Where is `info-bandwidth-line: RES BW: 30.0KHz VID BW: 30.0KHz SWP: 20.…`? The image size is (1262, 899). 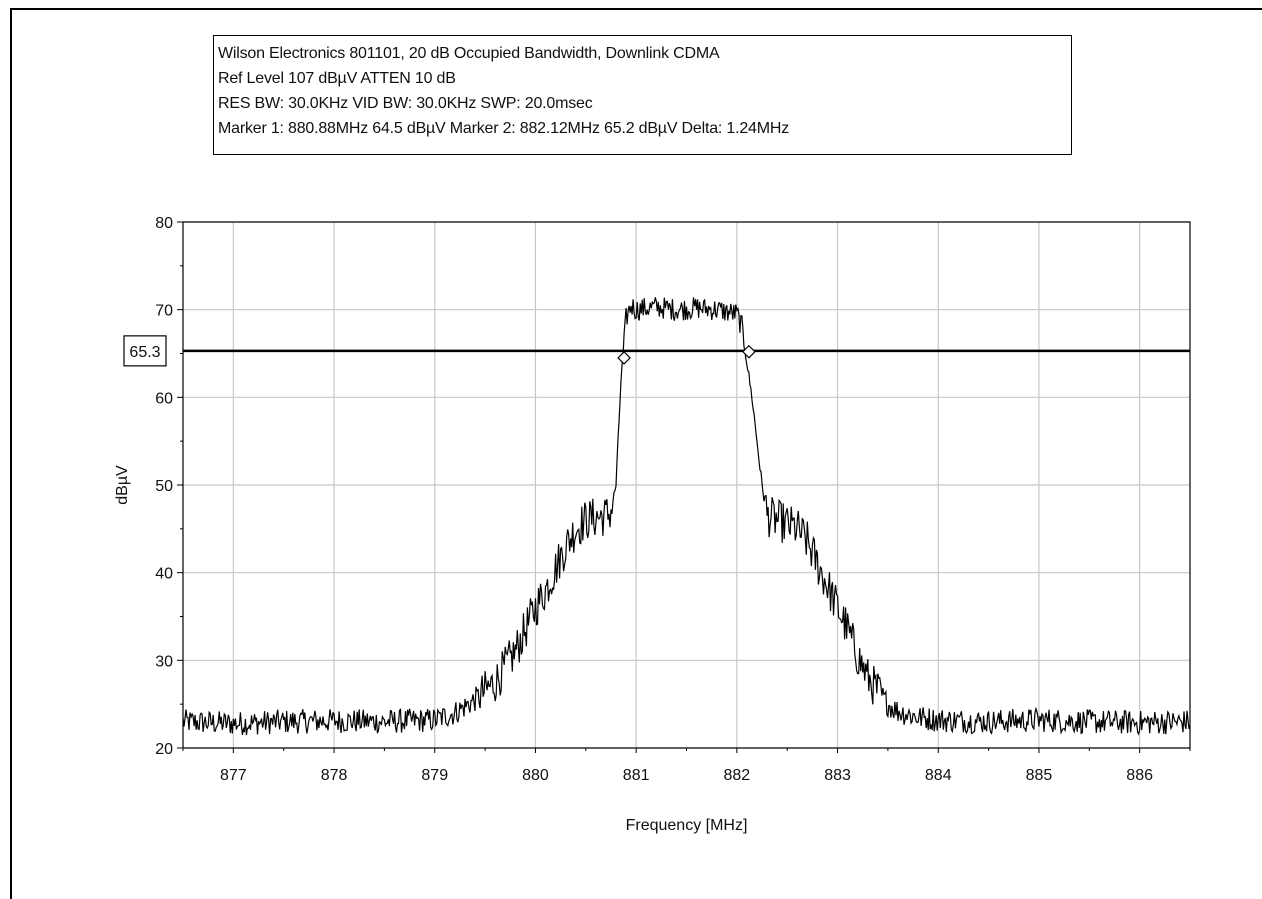
info-bandwidth-line: RES BW: 30.0KHz VID BW: 30.0KHz SWP: 20.… is located at coordinates (405, 103).